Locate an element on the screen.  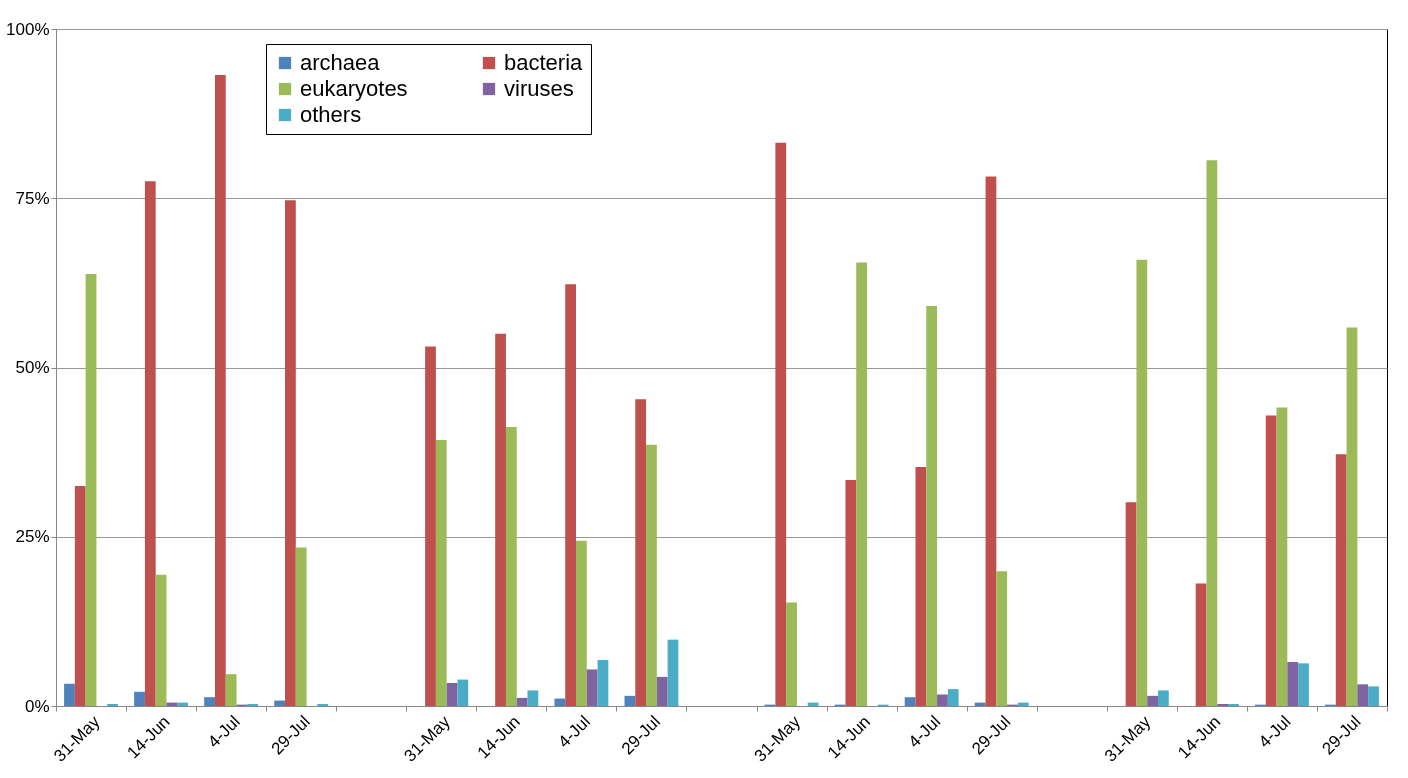
y-tick-label: 50% is located at coordinates (32, 367).